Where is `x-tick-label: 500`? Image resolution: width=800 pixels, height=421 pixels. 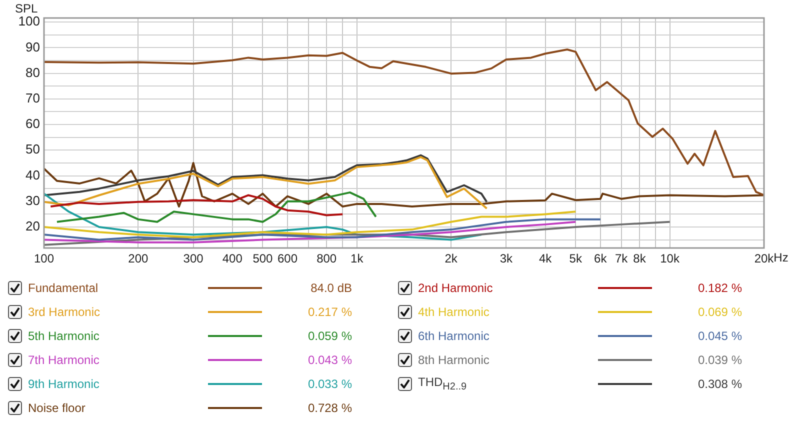
x-tick-label: 500 is located at coordinates (263, 259).